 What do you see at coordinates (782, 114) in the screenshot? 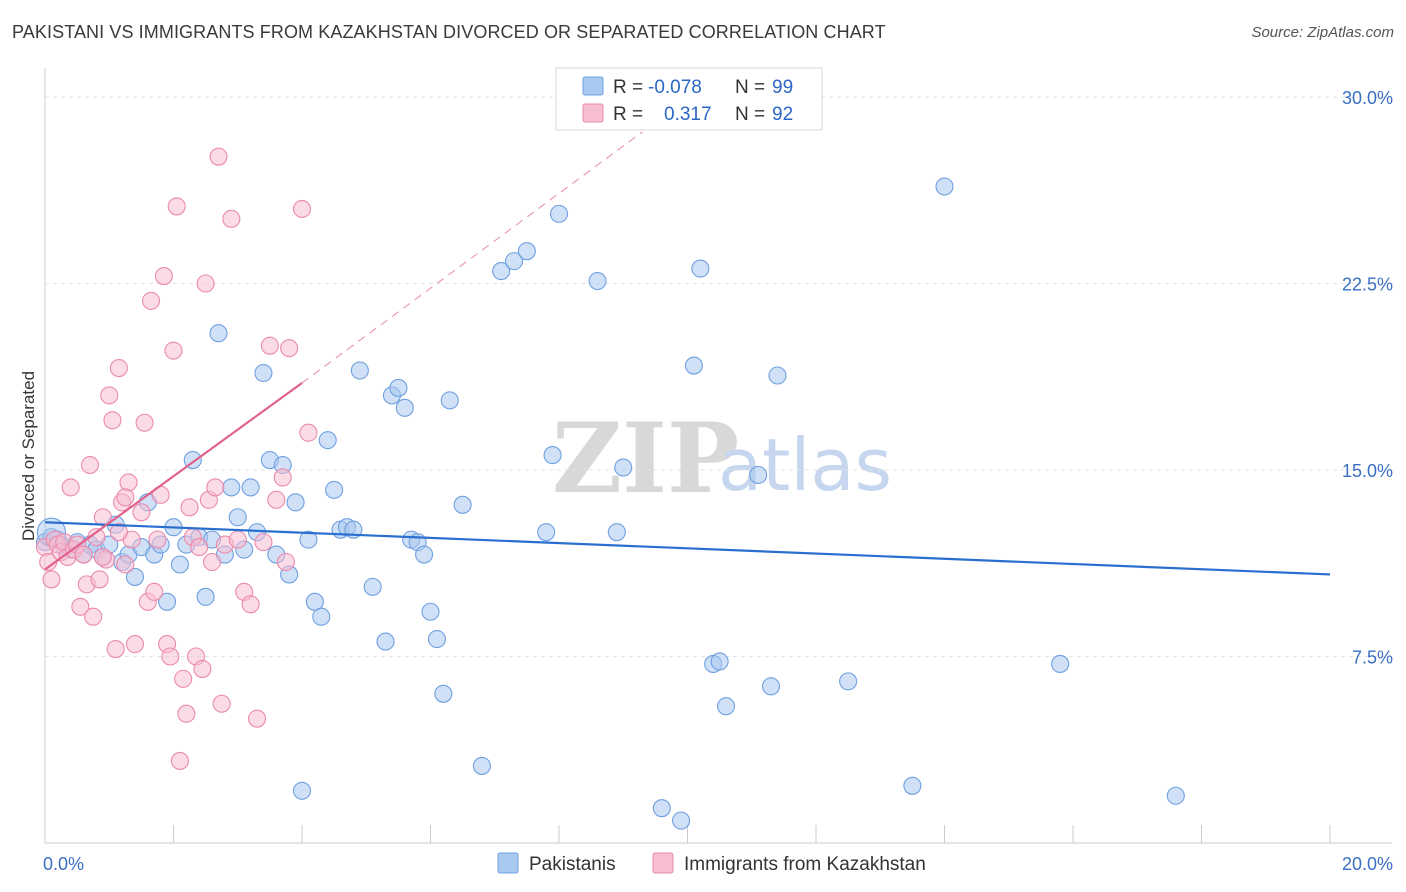
I see `legend-n-value-1: 92` at bounding box center [782, 114].